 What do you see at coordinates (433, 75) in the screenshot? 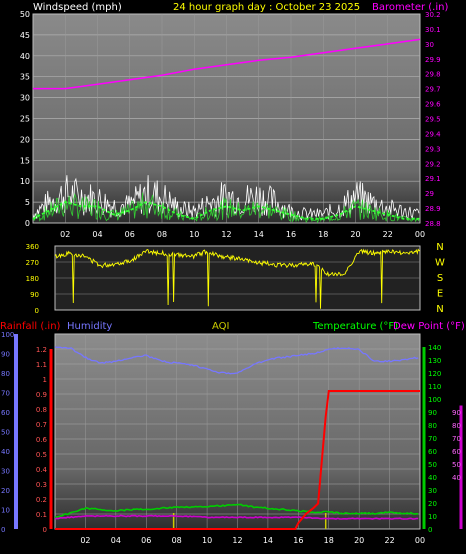
I see `barometer-y-tick: 29.8` at bounding box center [433, 75].